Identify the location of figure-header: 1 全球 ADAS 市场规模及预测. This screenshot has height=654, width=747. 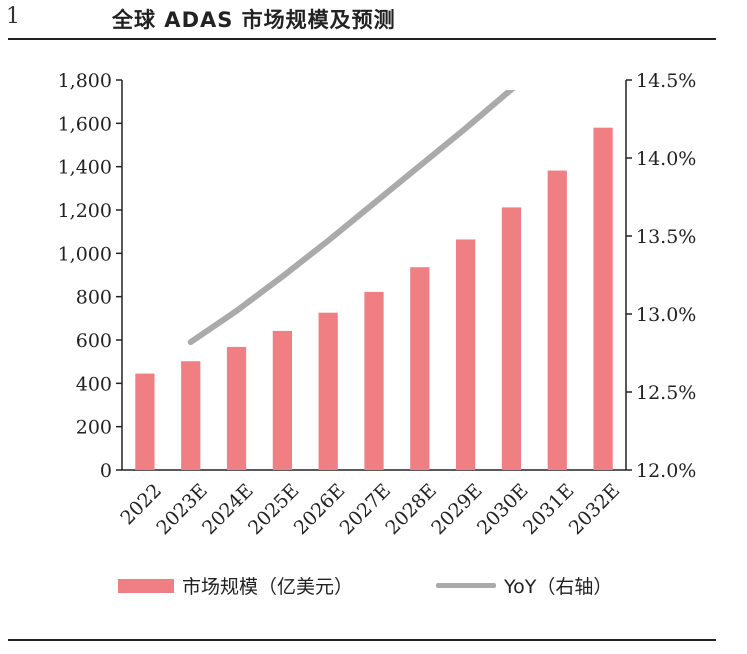
(373, 20).